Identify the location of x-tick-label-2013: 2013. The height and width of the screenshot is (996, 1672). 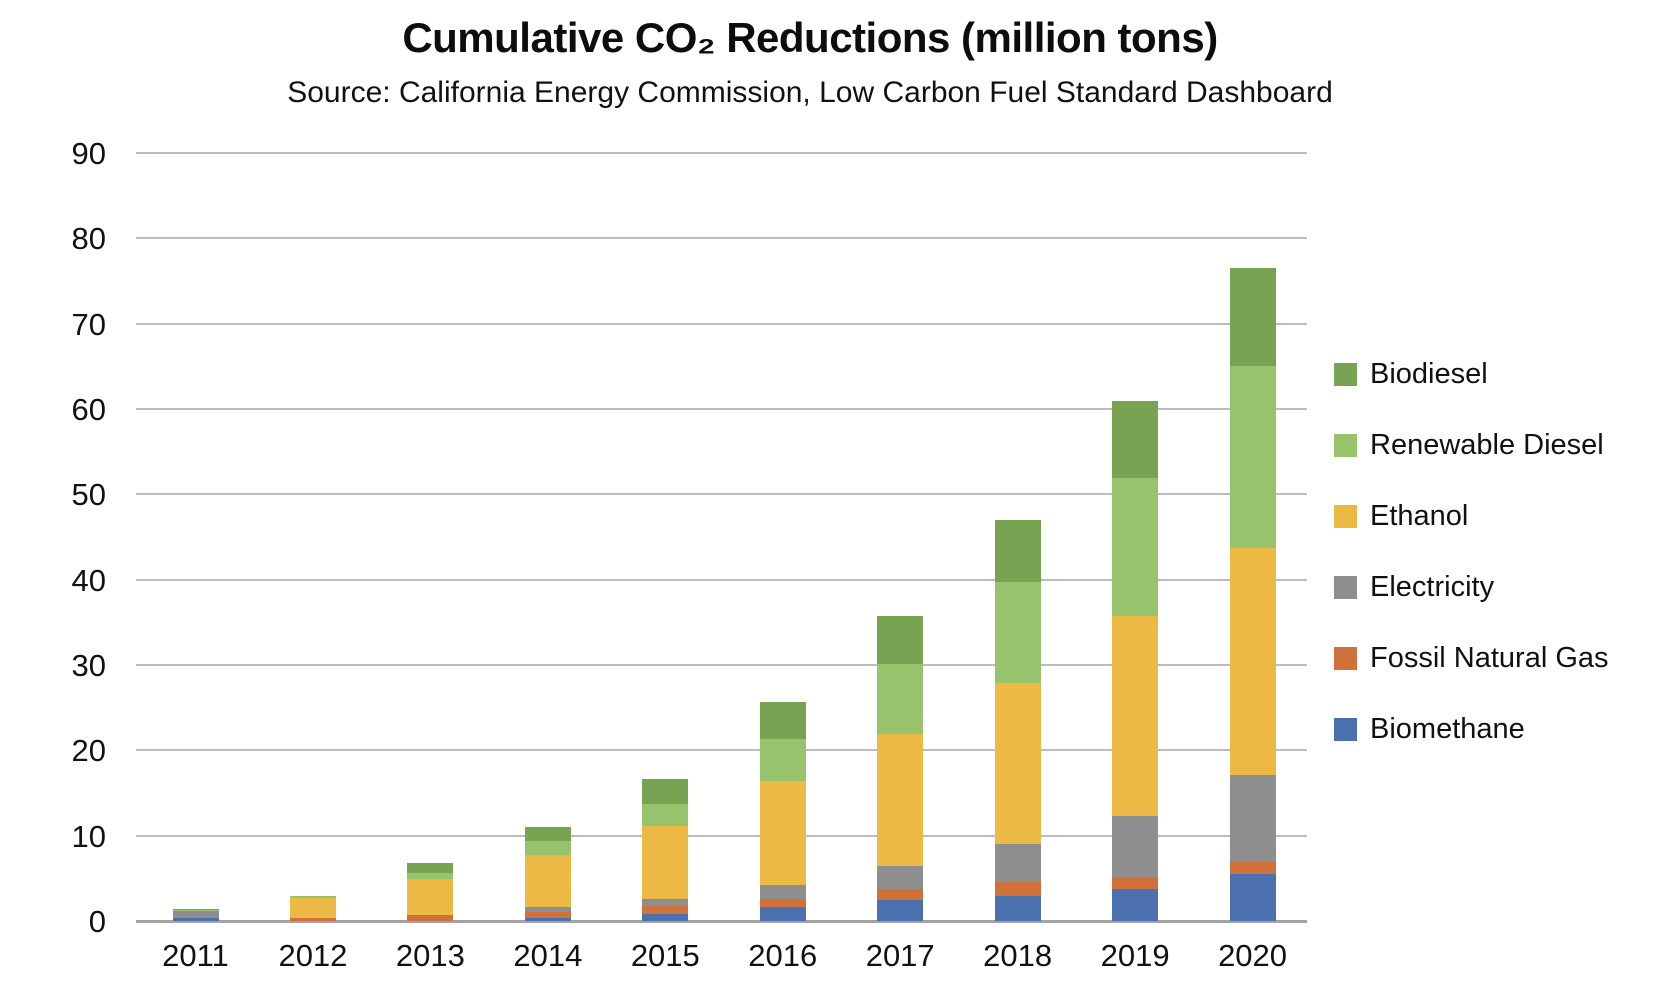
(430, 955).